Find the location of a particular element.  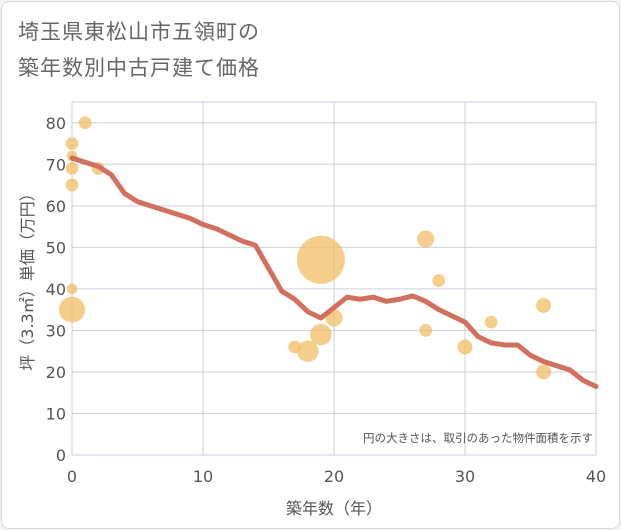

y-tick-label: 0 is located at coordinates (61, 455).